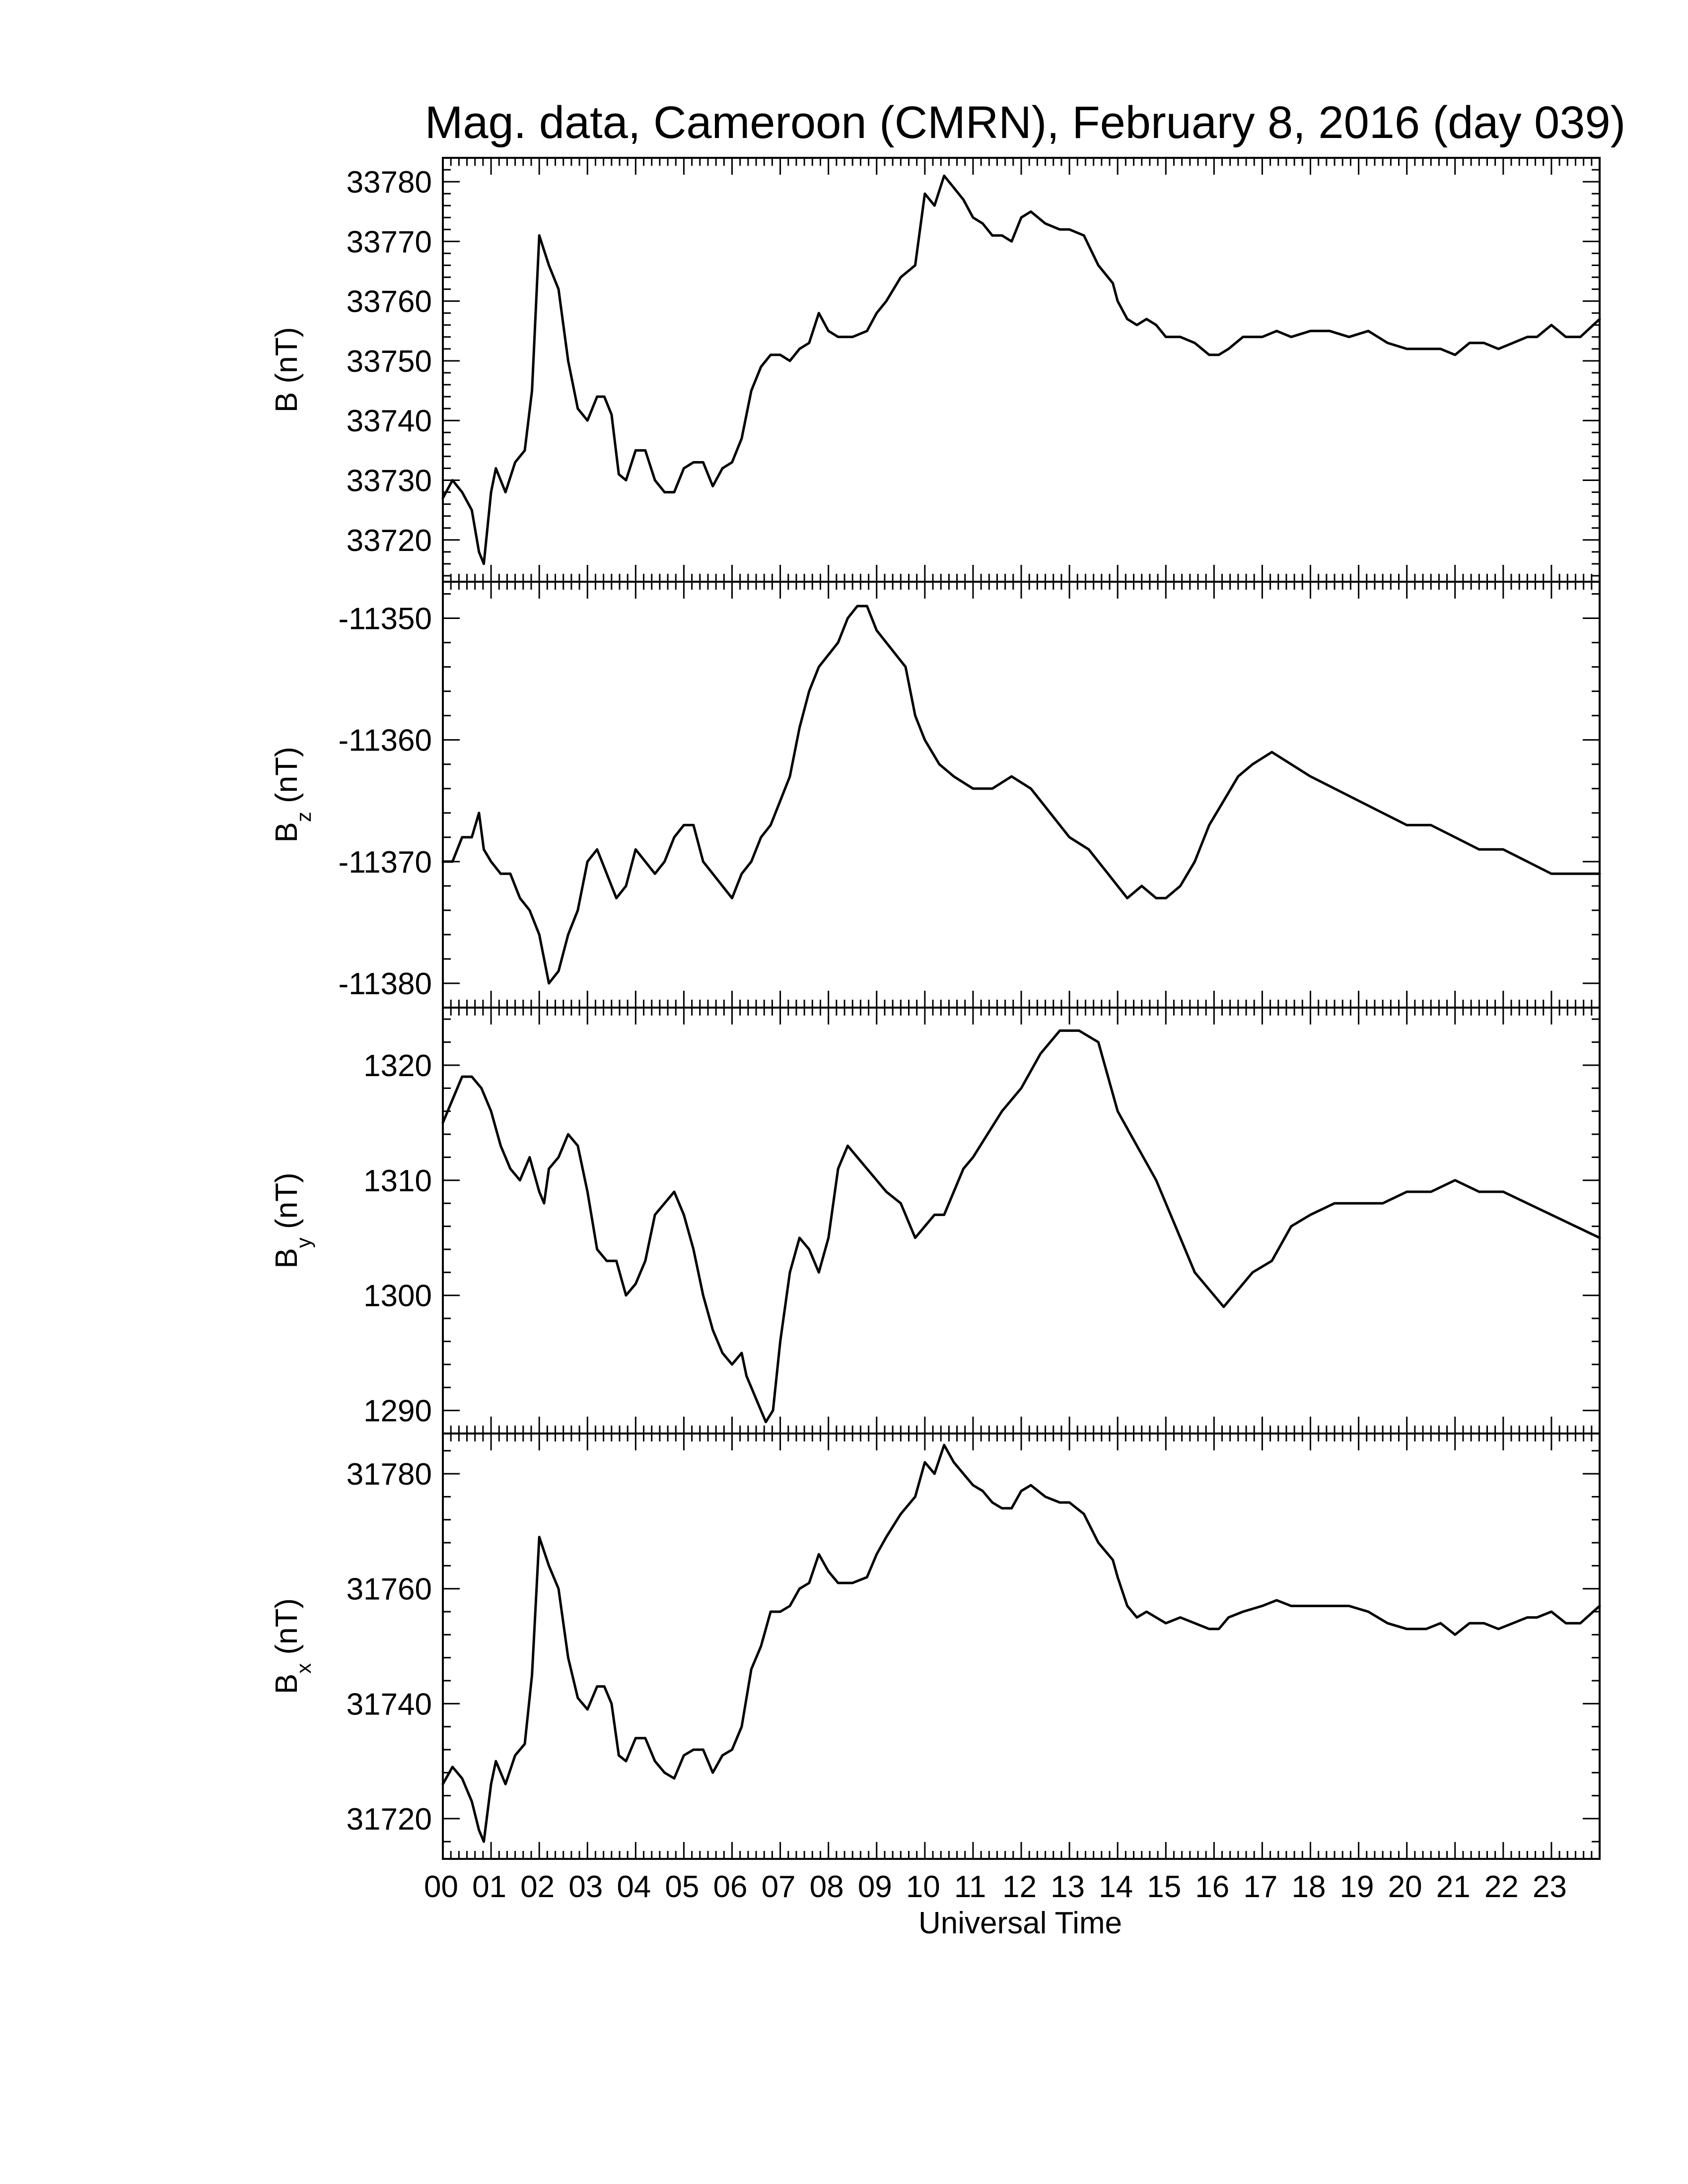  What do you see at coordinates (1453, 1887) in the screenshot?
I see `x-tick-label: 21` at bounding box center [1453, 1887].